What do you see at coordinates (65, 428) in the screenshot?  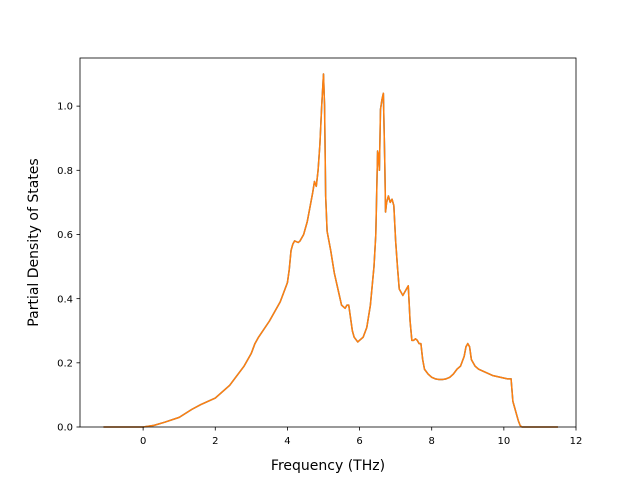 I see `y-tick-label: 0.0` at bounding box center [65, 428].